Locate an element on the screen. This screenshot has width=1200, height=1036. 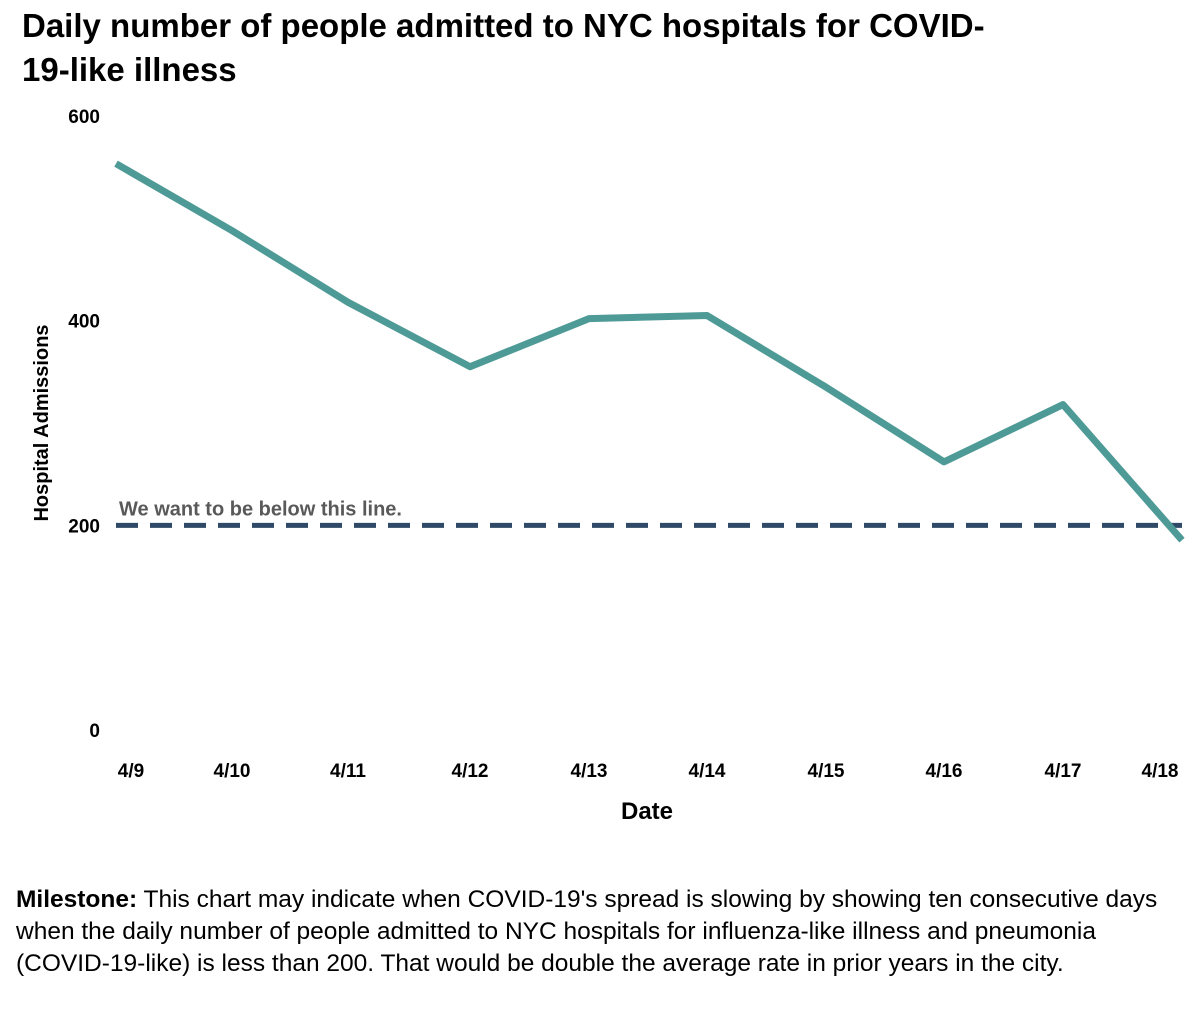
x-tick-label: 4/12 is located at coordinates (470, 771).